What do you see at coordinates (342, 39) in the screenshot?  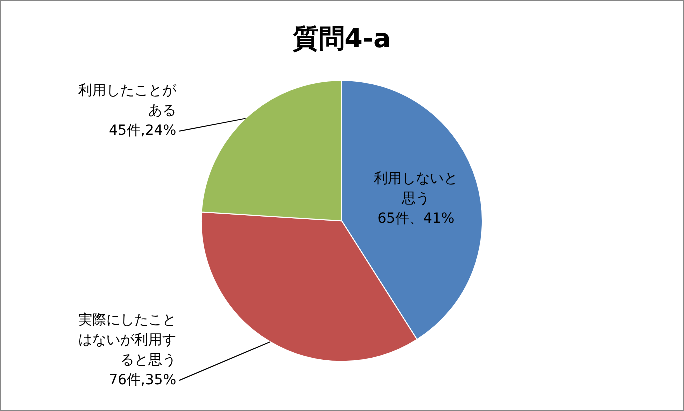 I see `chart-title: 質問4-a` at bounding box center [342, 39].